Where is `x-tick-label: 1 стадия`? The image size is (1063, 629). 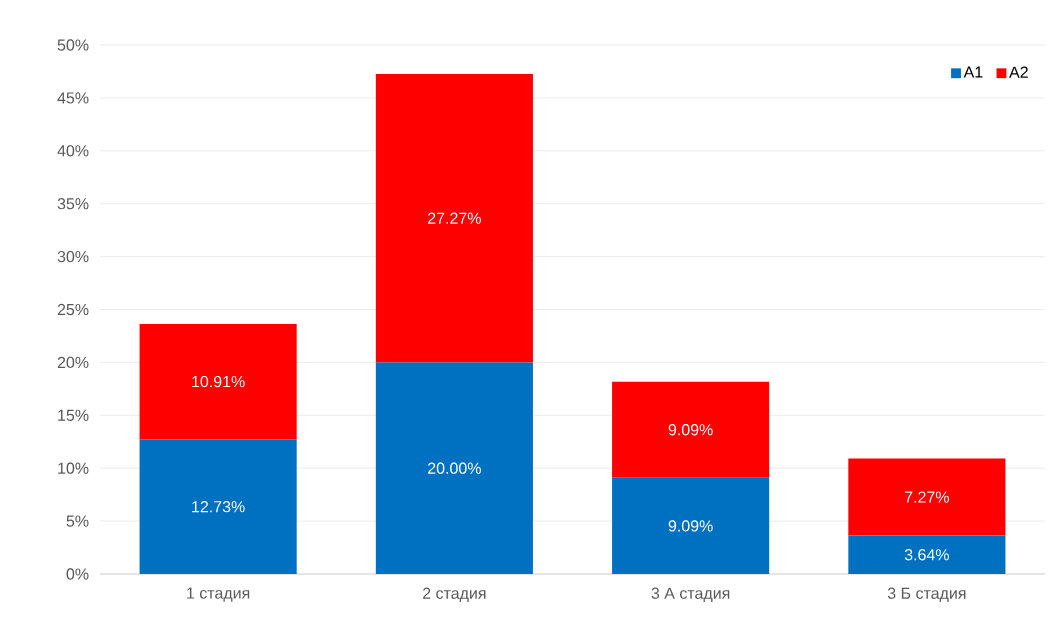
x-tick-label: 1 стадия is located at coordinates (218, 594).